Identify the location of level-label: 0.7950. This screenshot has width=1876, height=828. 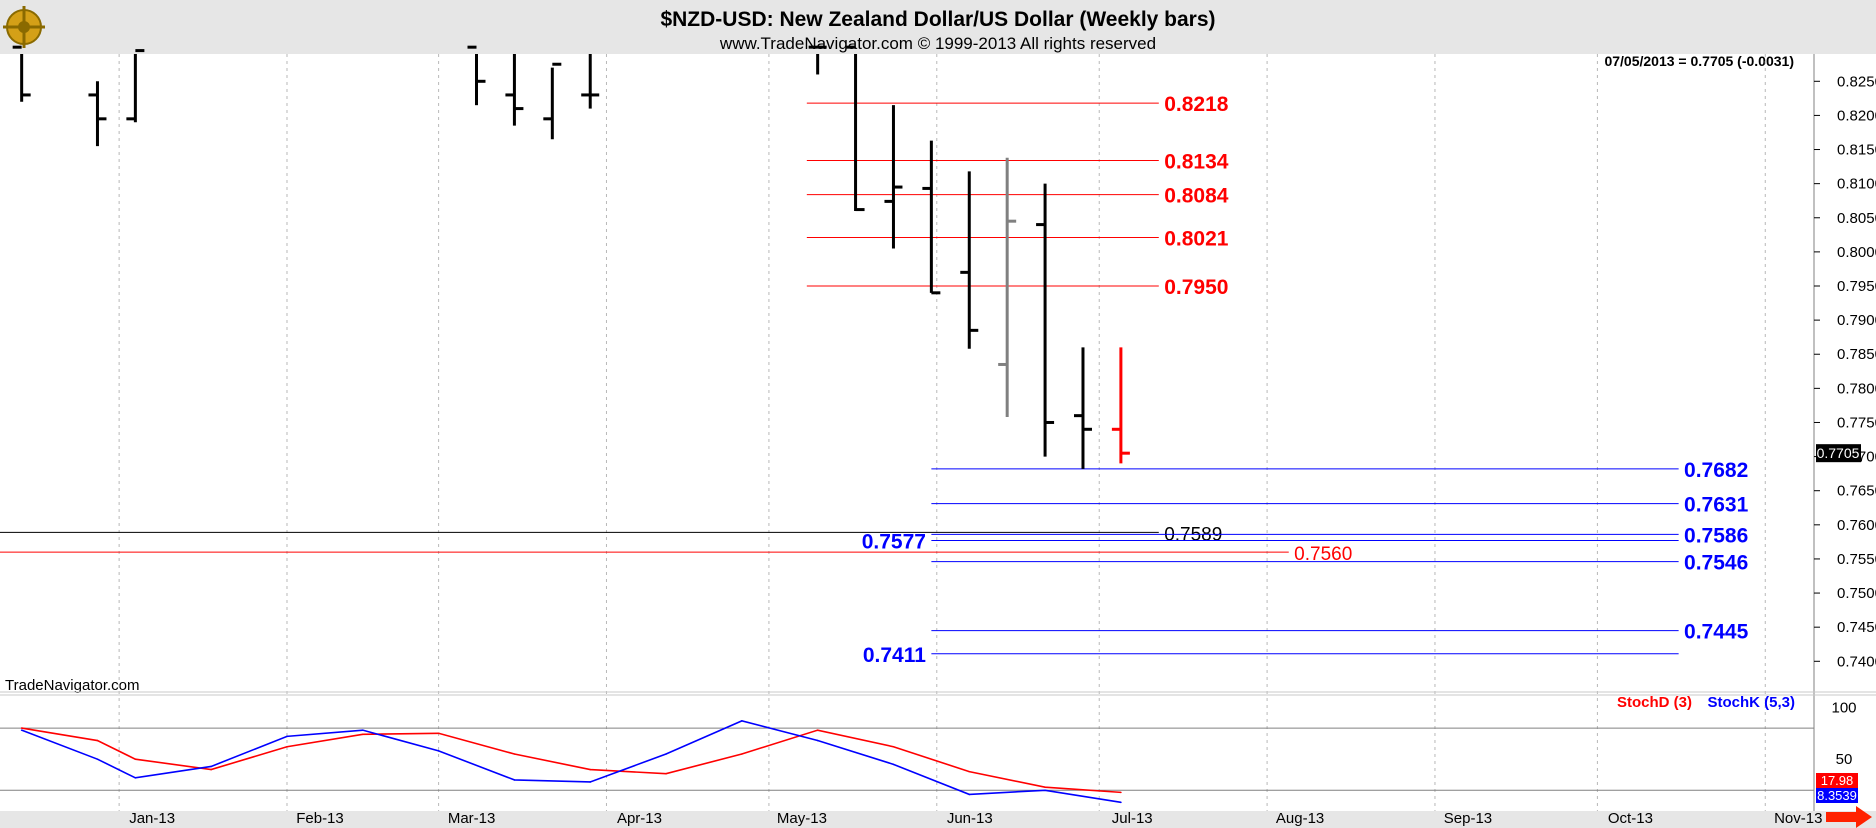
(1196, 287).